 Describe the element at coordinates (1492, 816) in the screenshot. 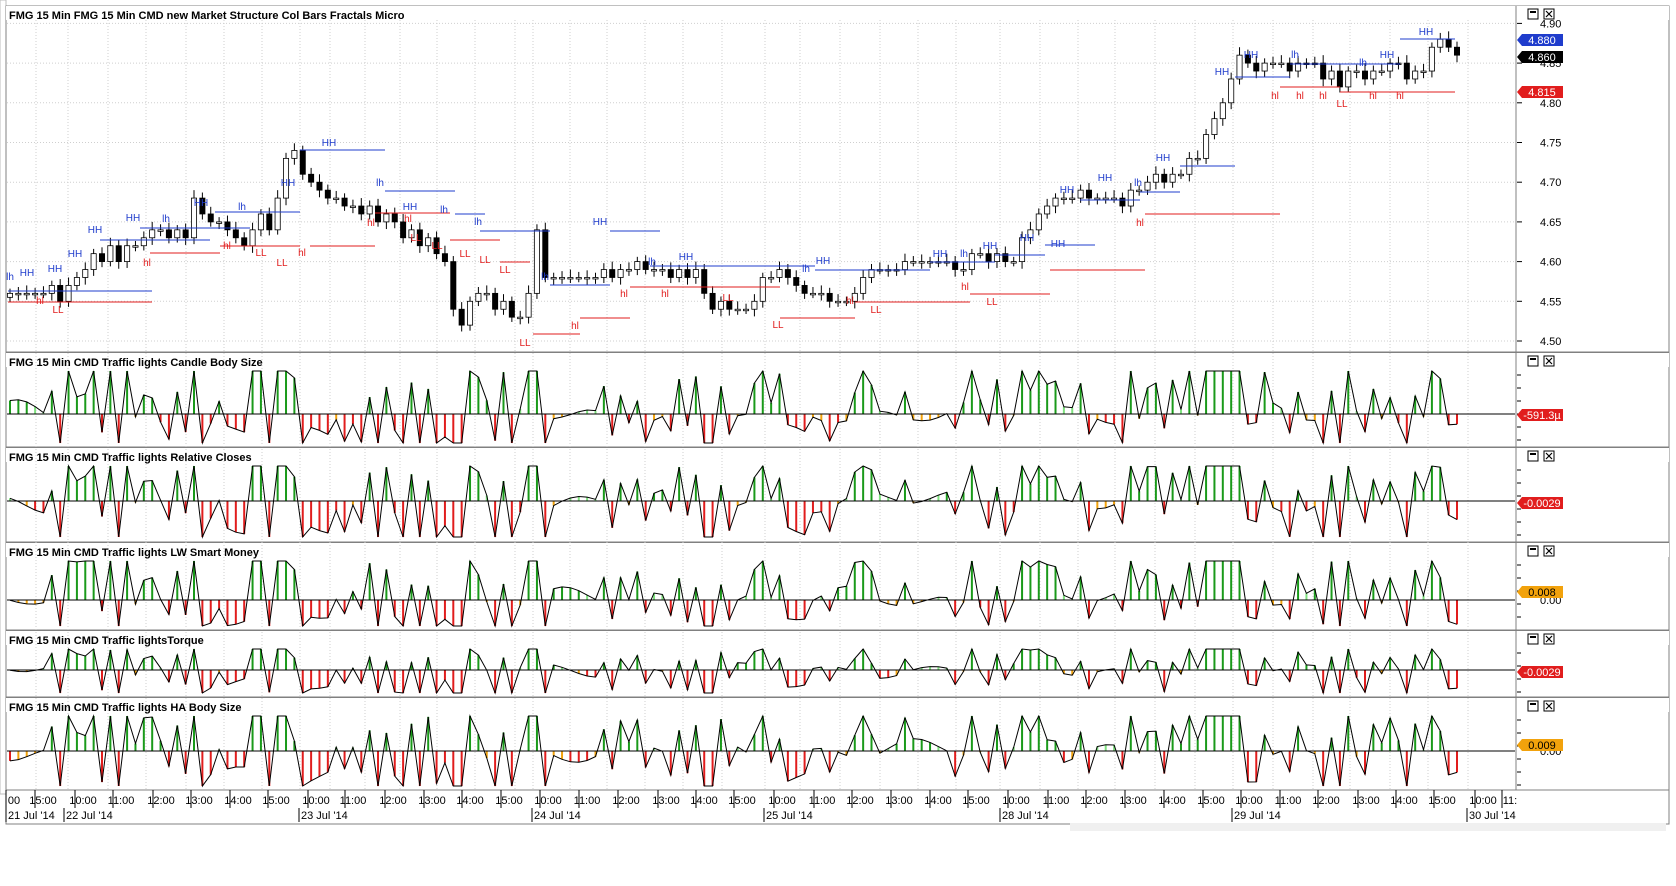

I see `date-label: 30 Jul '14` at that location.